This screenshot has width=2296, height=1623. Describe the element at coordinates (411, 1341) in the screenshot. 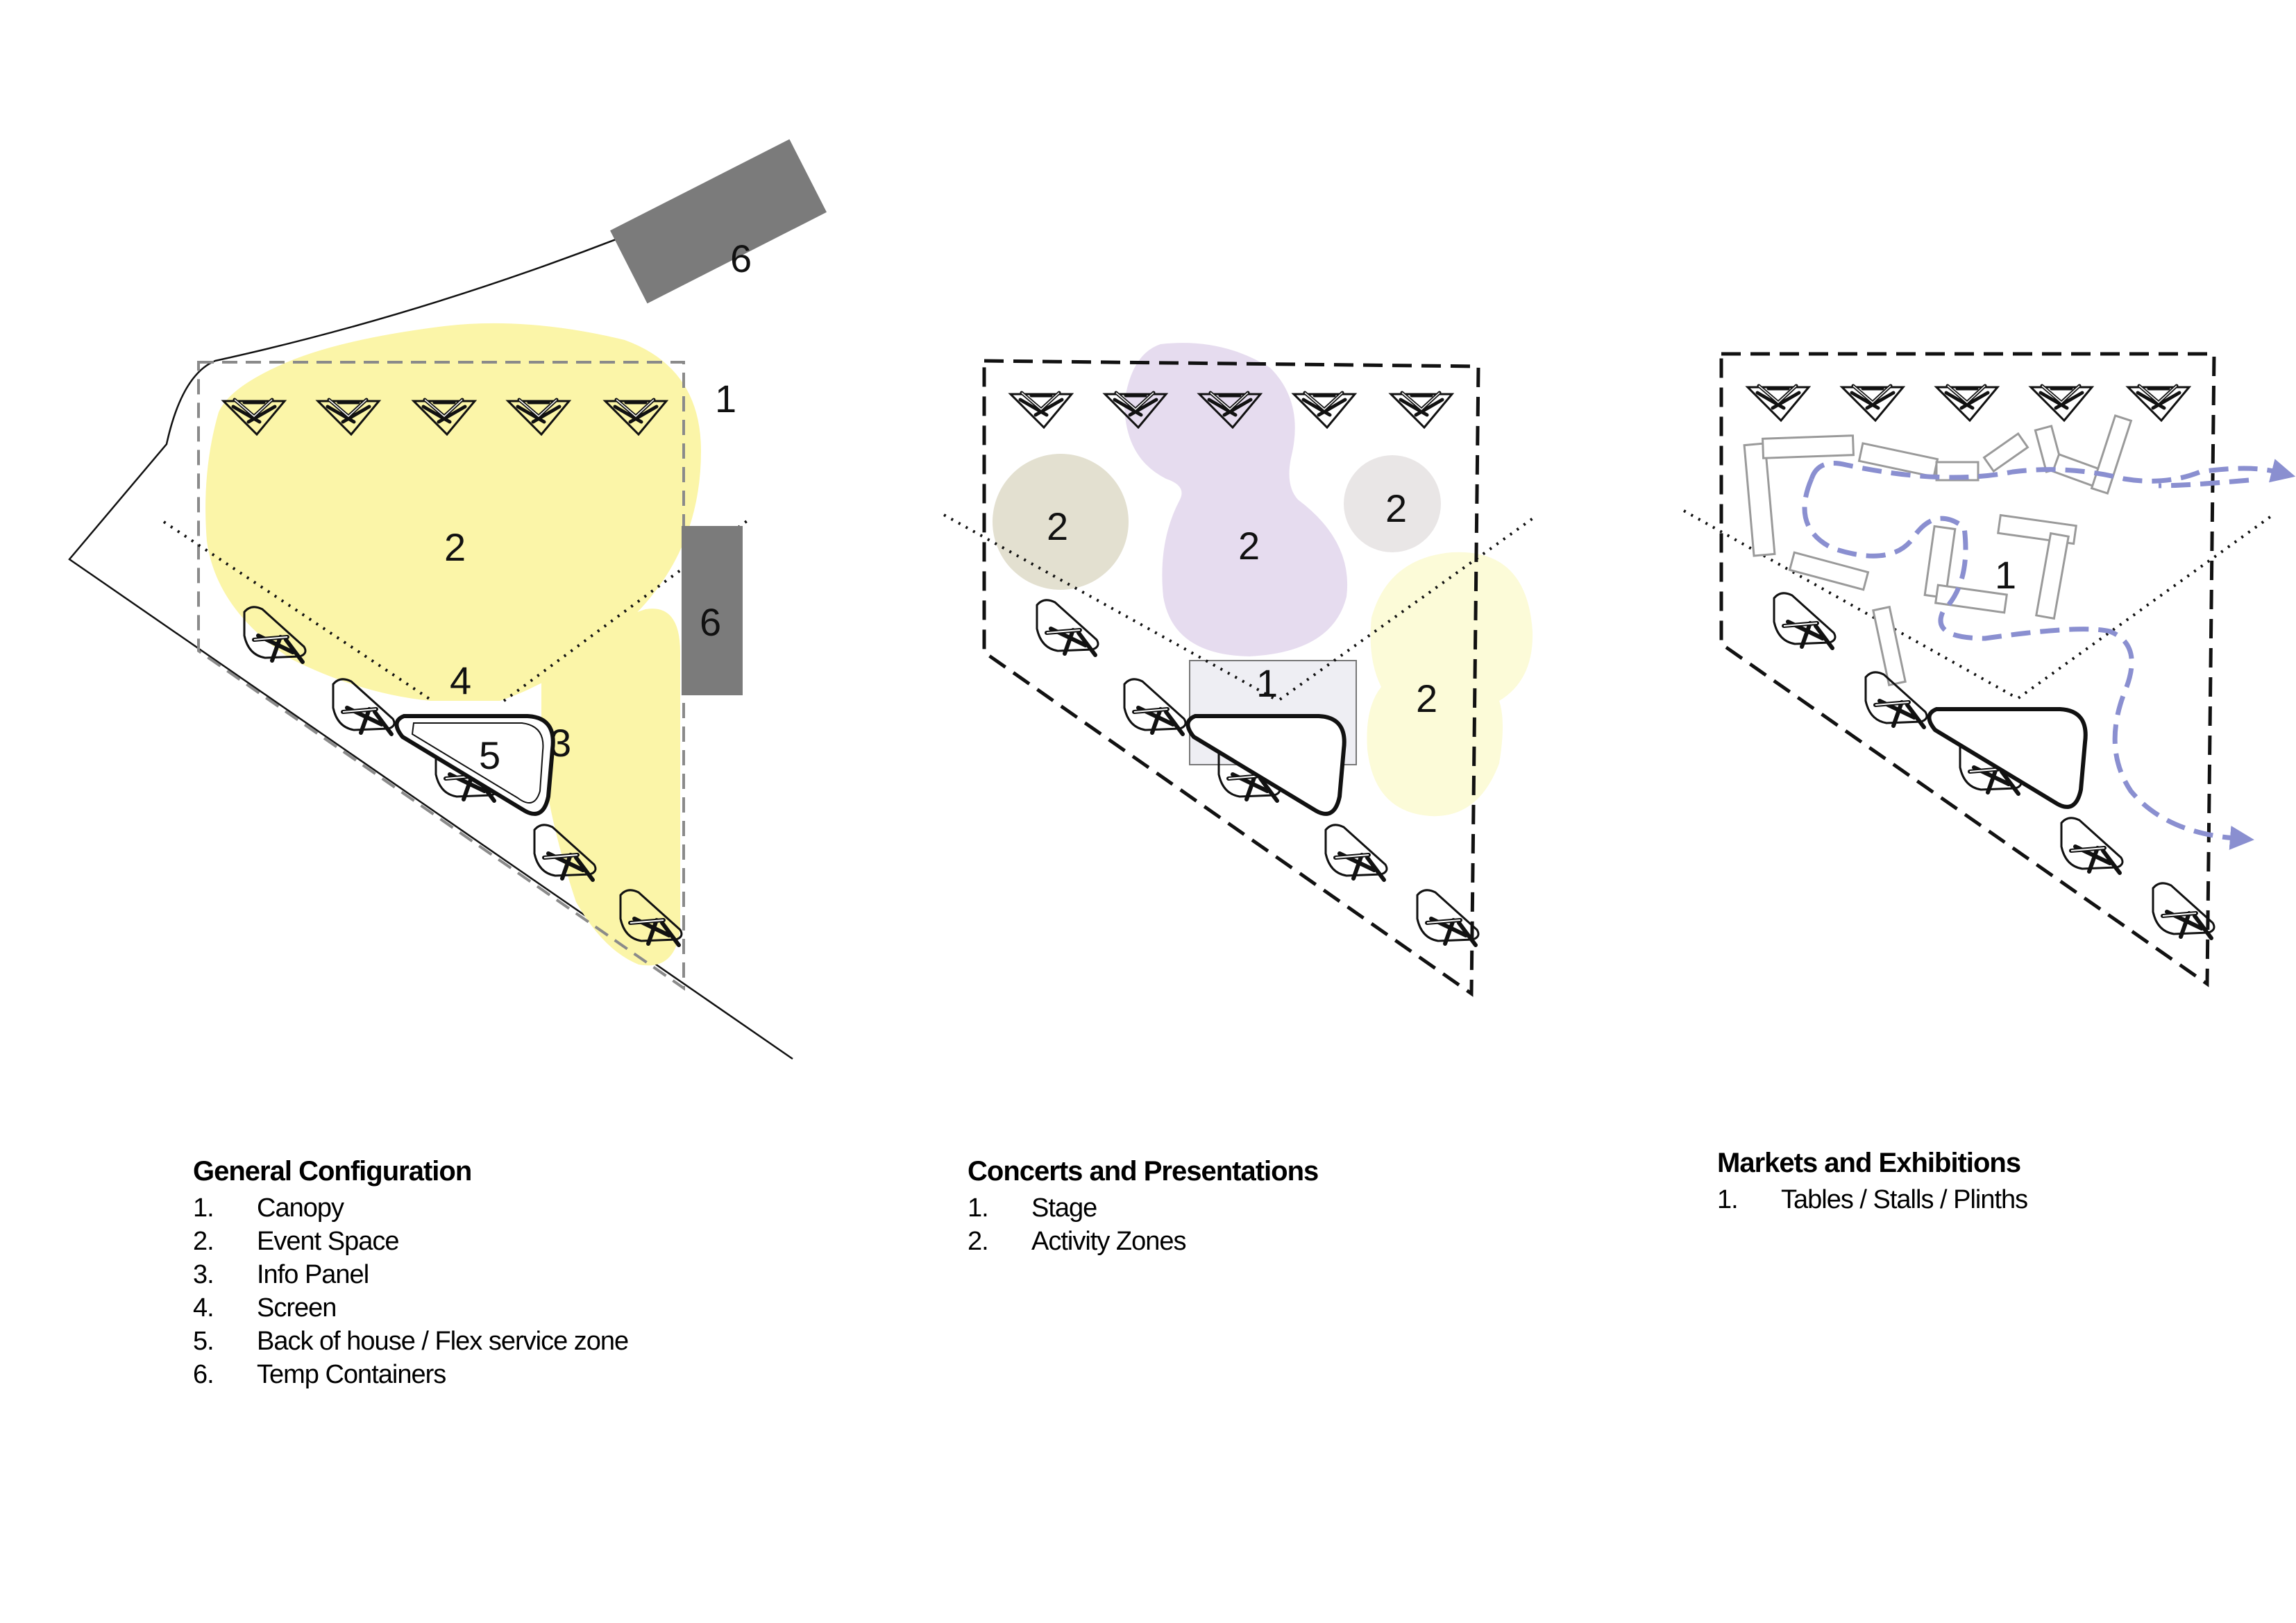

I see `legend-item: 5. Back of house / Flex service zone` at that location.